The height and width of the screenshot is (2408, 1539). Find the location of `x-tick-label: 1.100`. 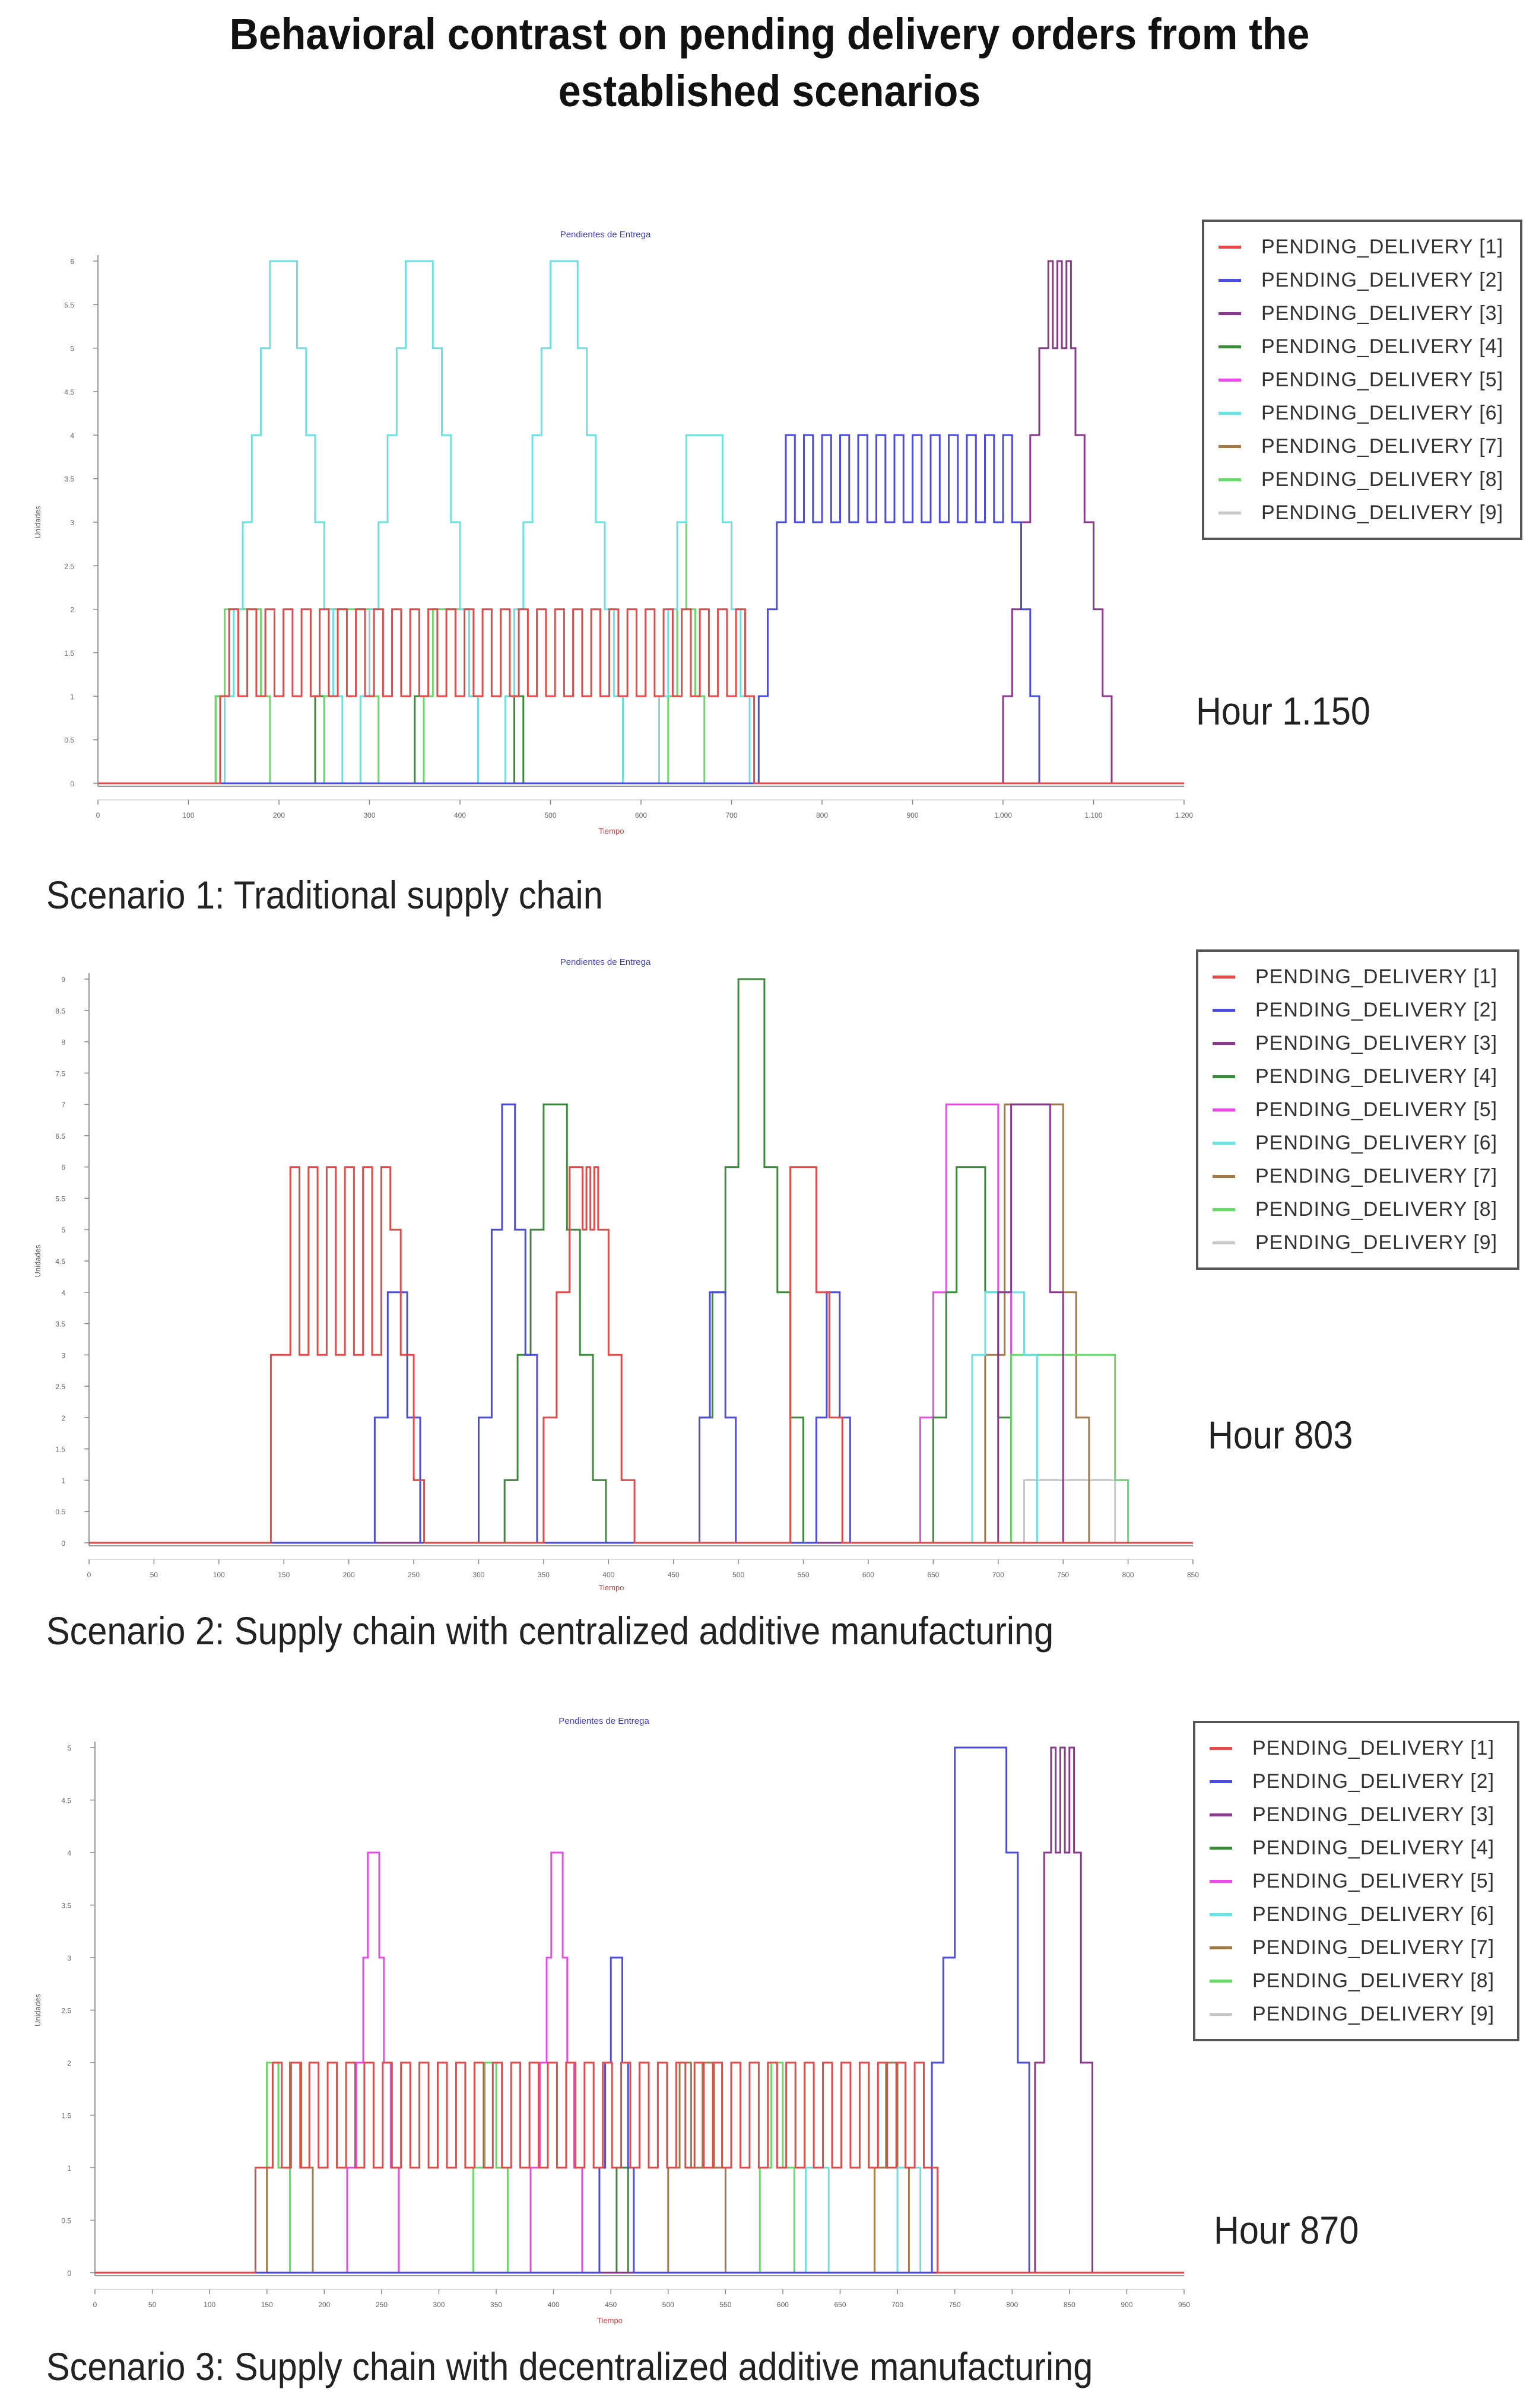

x-tick-label: 1.100 is located at coordinates (1093, 815).